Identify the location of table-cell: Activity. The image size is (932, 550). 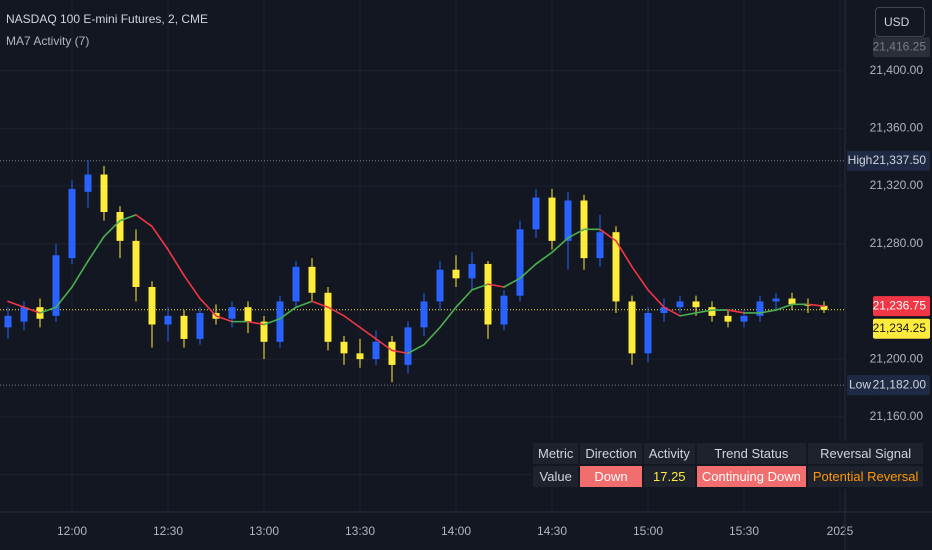
(669, 453).